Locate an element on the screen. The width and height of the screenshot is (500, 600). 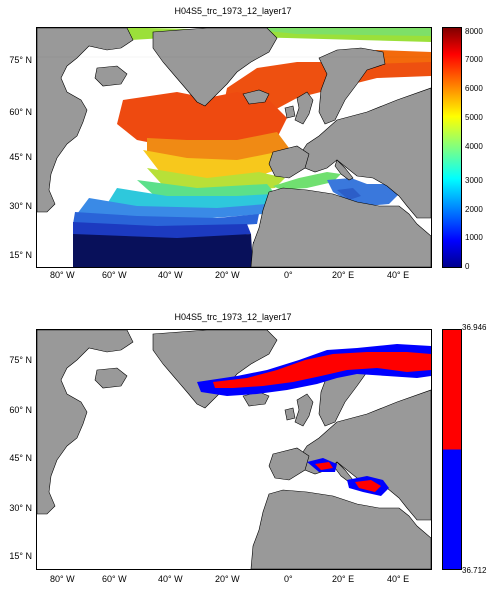
colorbar-tick: 1000 is located at coordinates (474, 237).